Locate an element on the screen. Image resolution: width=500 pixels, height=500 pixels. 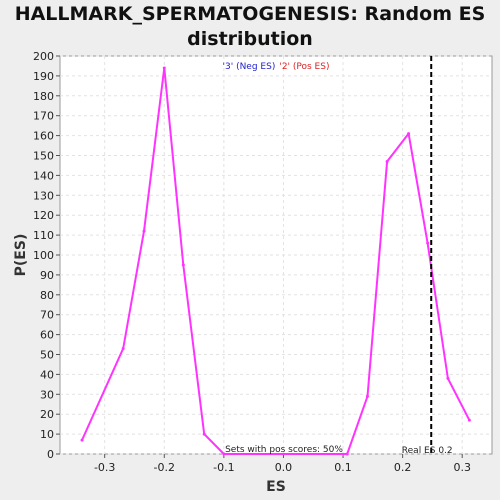
legend: '3' (Neg ES) '2' (Pos ES) is located at coordinates (276, 67).